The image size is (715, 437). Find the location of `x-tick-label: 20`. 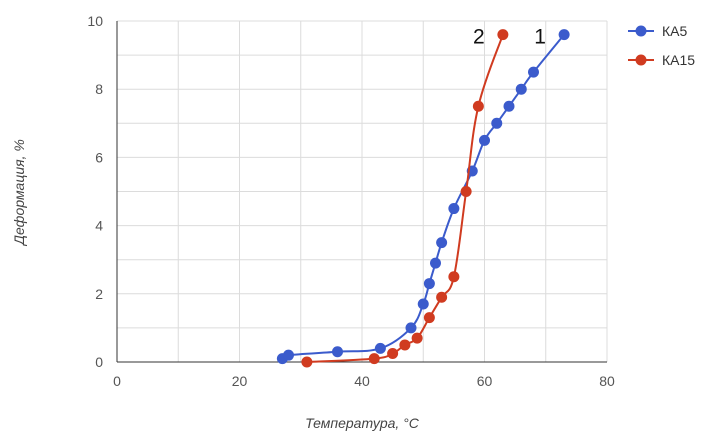

x-tick-label: 20 is located at coordinates (240, 381).